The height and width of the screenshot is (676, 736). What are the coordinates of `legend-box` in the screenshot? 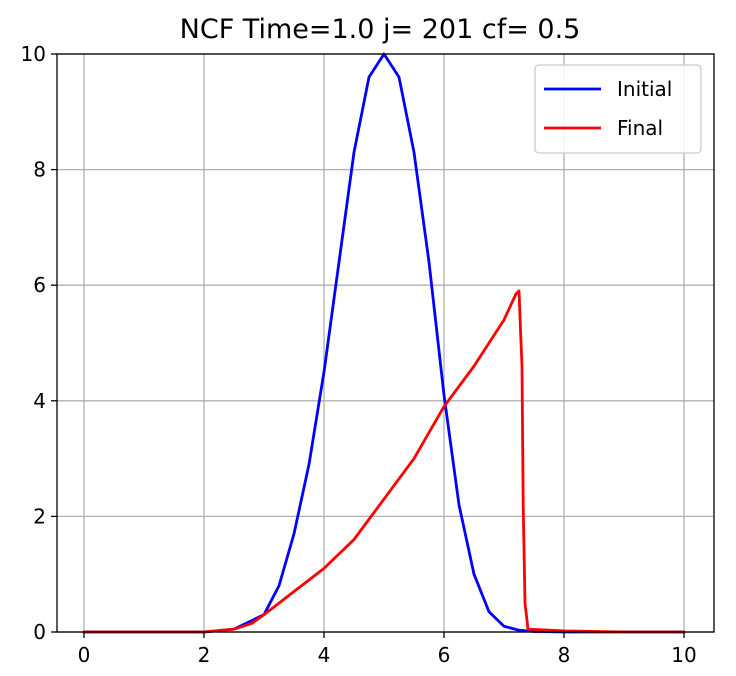 It's located at (618, 109).